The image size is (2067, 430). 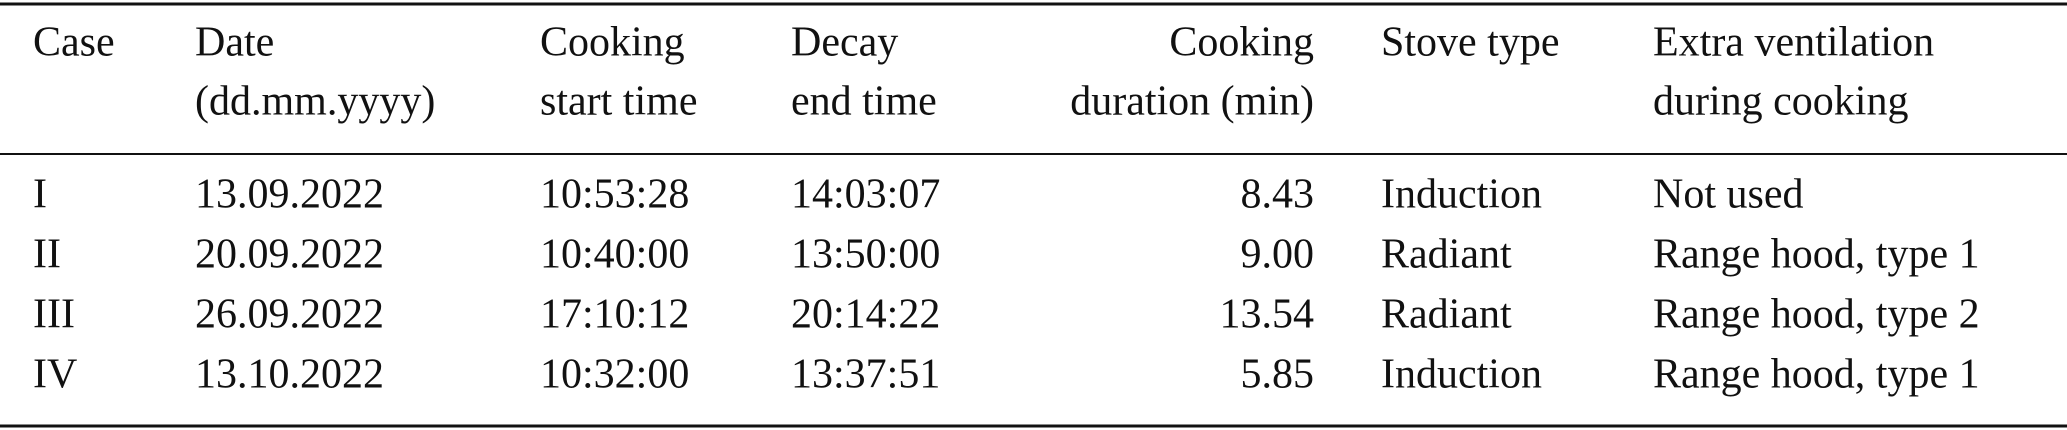 What do you see at coordinates (1780, 102) in the screenshot?
I see `header-cell: during cooking` at bounding box center [1780, 102].